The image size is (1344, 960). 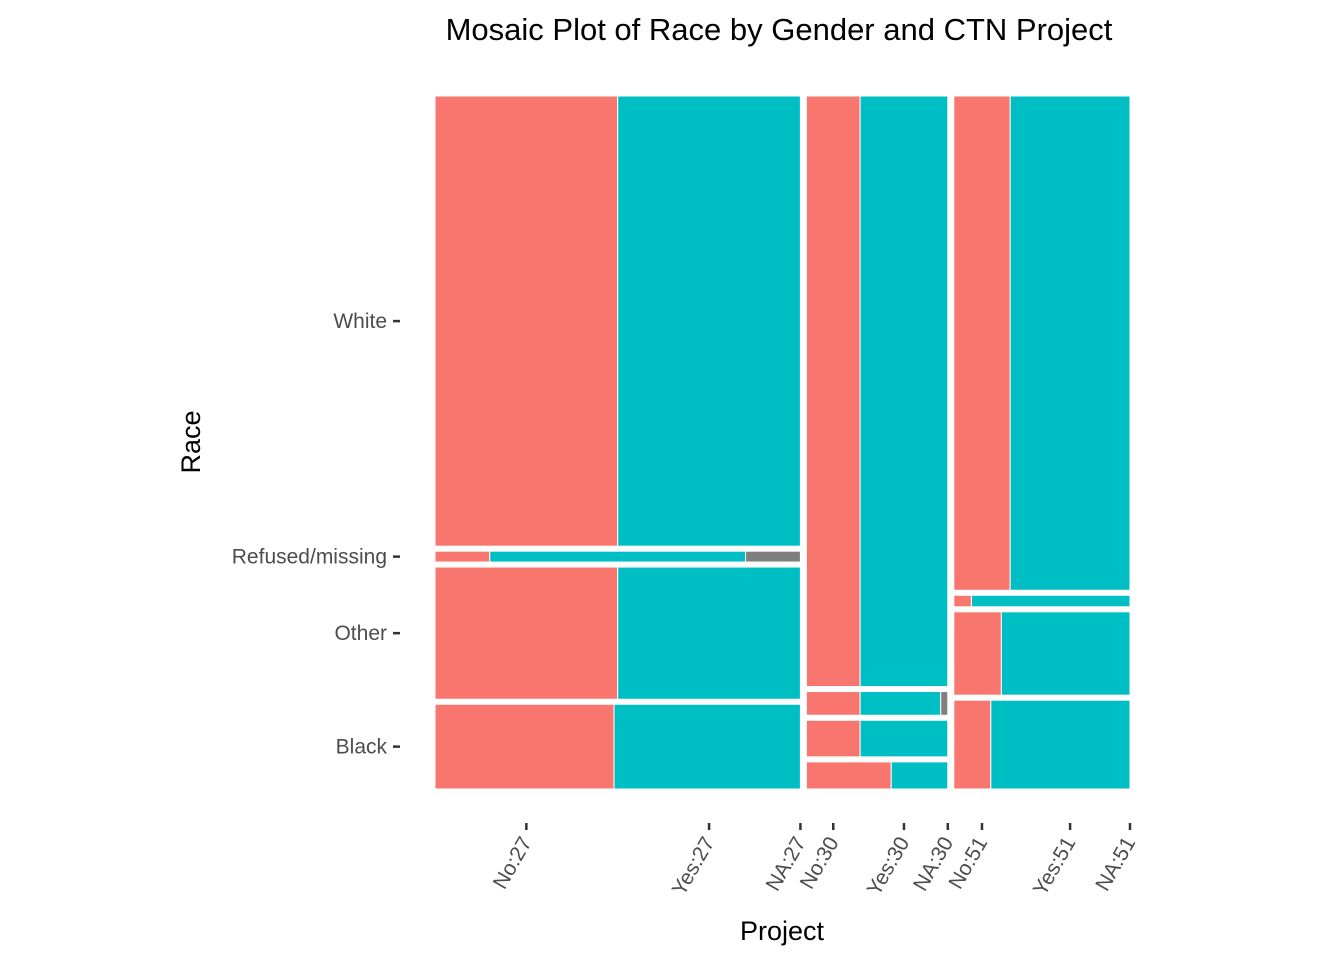 I want to click on tile-30-refused-missing-female, so click(x=900, y=703).